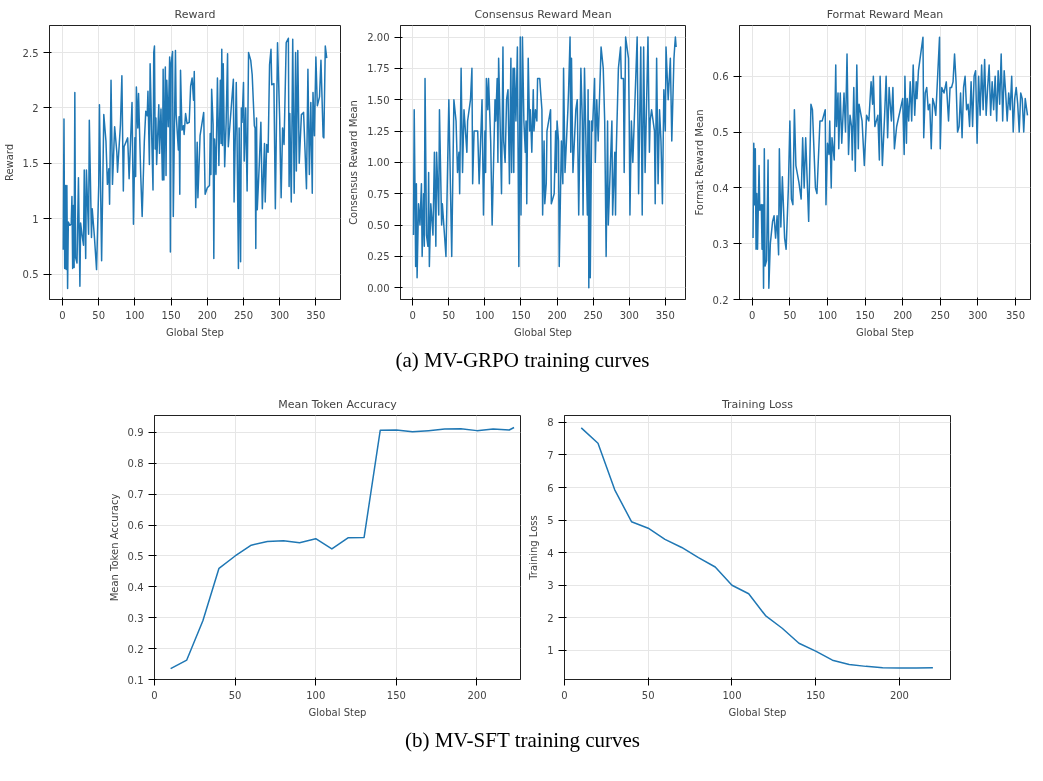 The height and width of the screenshot is (781, 1043). Describe the element at coordinates (378, 163) in the screenshot. I see `y-tick-label: 1.00` at that location.